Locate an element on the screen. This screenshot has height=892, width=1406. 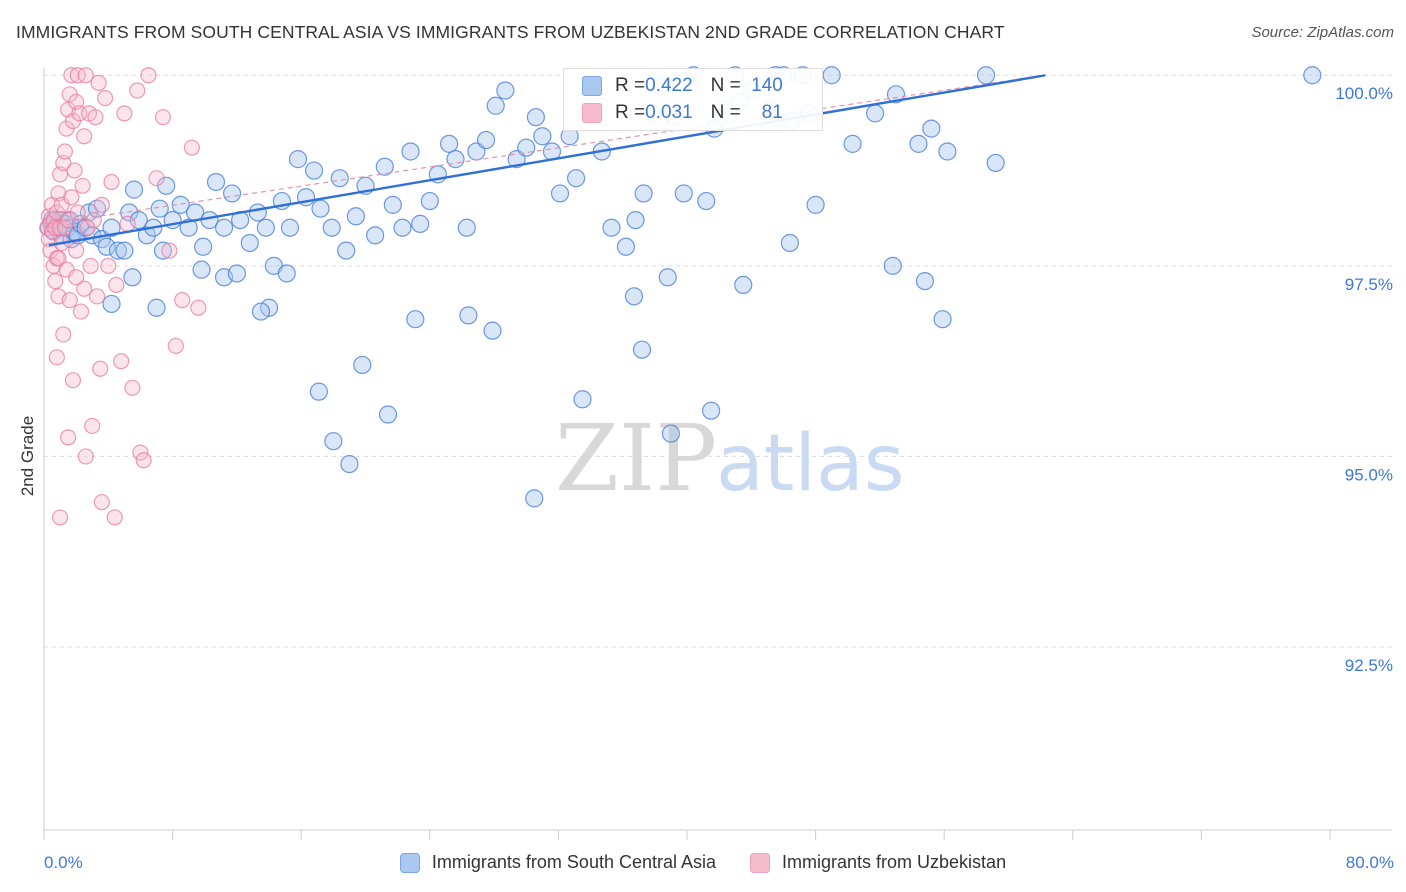
series-uzbekistan is located at coordinates (123, 296).